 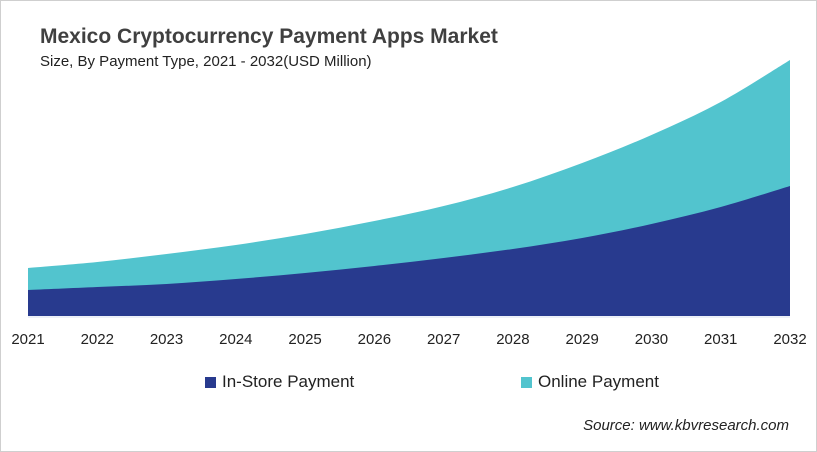 What do you see at coordinates (789, 339) in the screenshot?
I see `x-tick-label: 2032` at bounding box center [789, 339].